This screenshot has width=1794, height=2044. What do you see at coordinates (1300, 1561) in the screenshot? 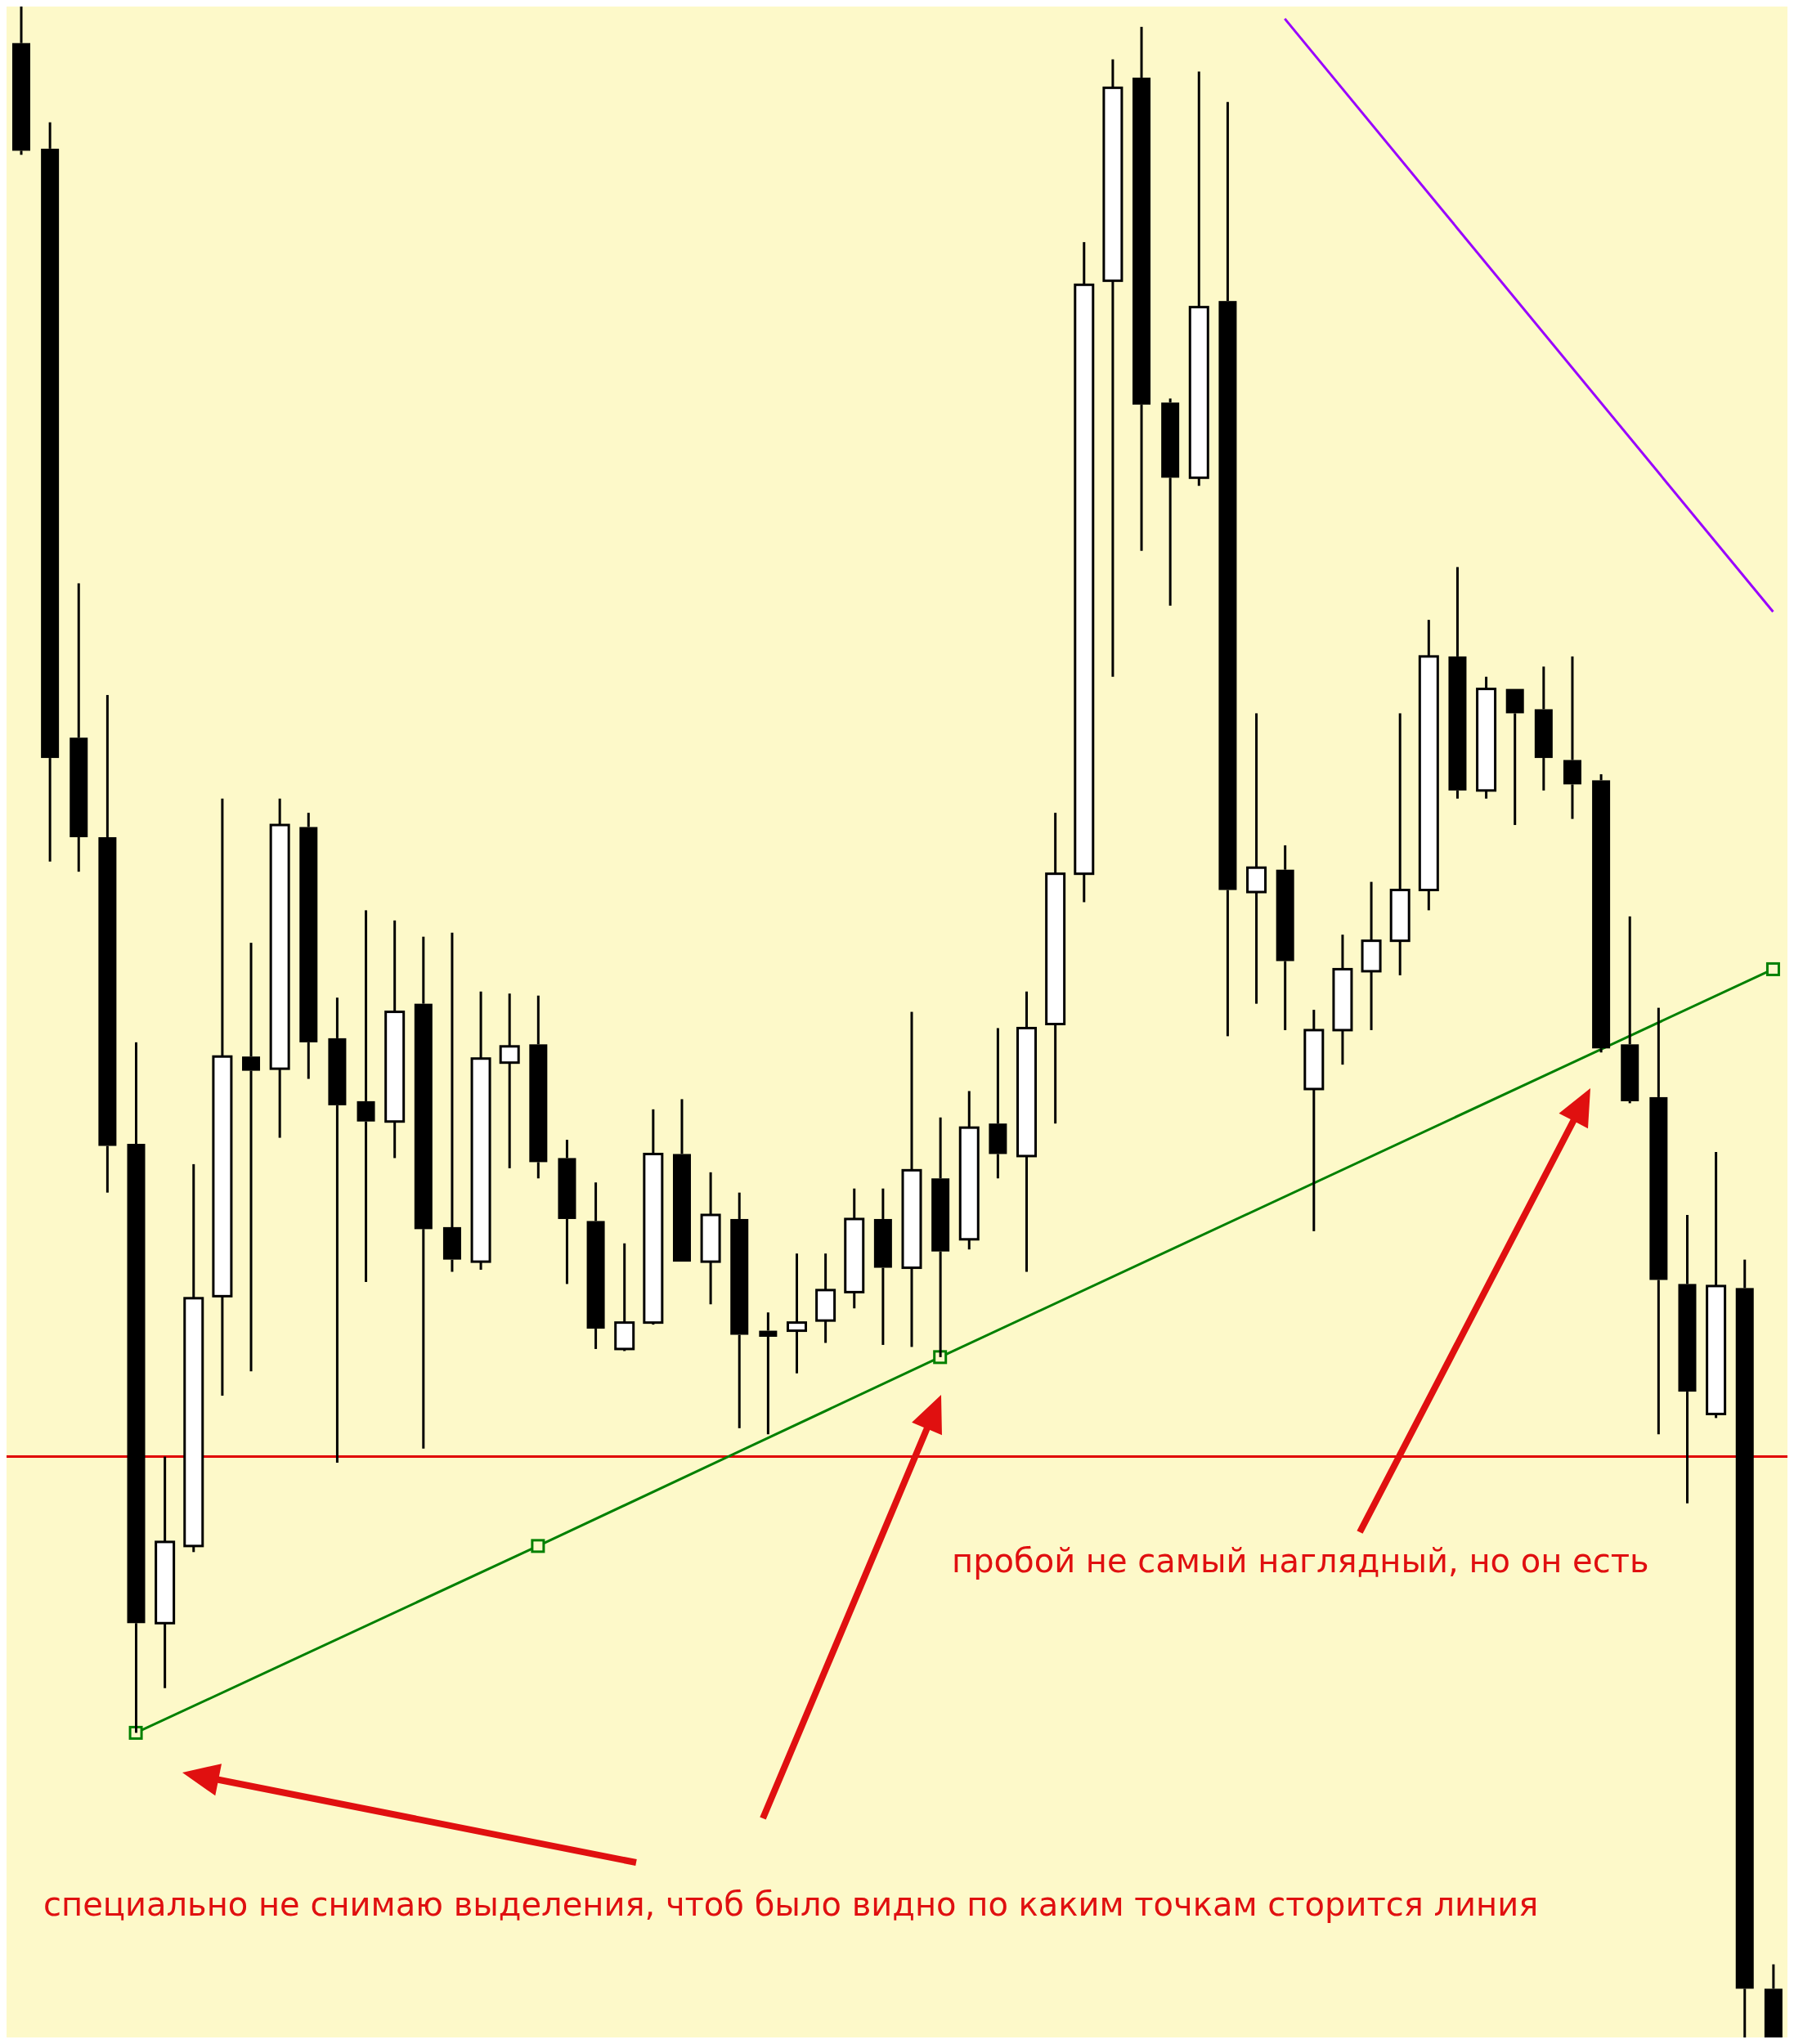
I see `annotation: пробой не самый наглядный, но он есть` at bounding box center [1300, 1561].